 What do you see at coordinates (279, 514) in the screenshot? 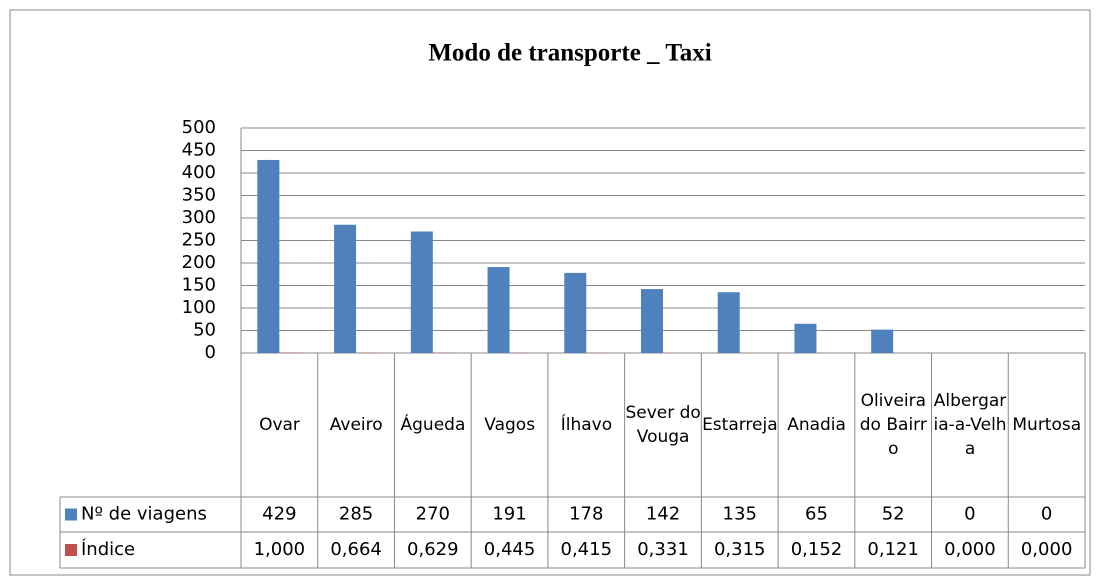
I see `data-table-value: 429` at bounding box center [279, 514].